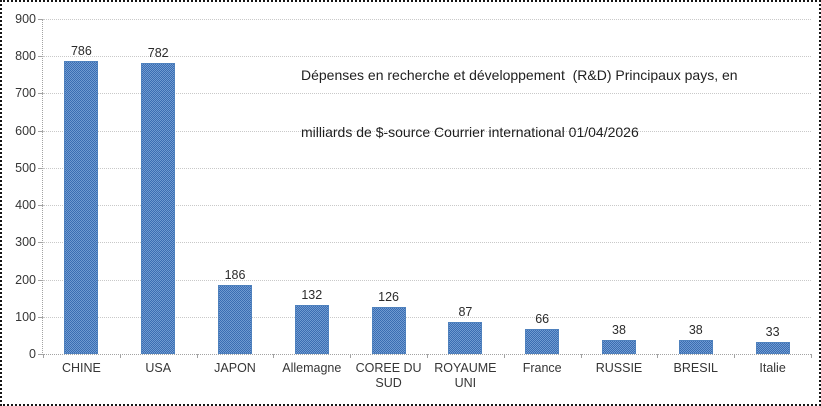 Image resolution: width=821 pixels, height=406 pixels. What do you see at coordinates (311, 197) in the screenshot?
I see `bar-slot: 132 Allemagne` at bounding box center [311, 197].